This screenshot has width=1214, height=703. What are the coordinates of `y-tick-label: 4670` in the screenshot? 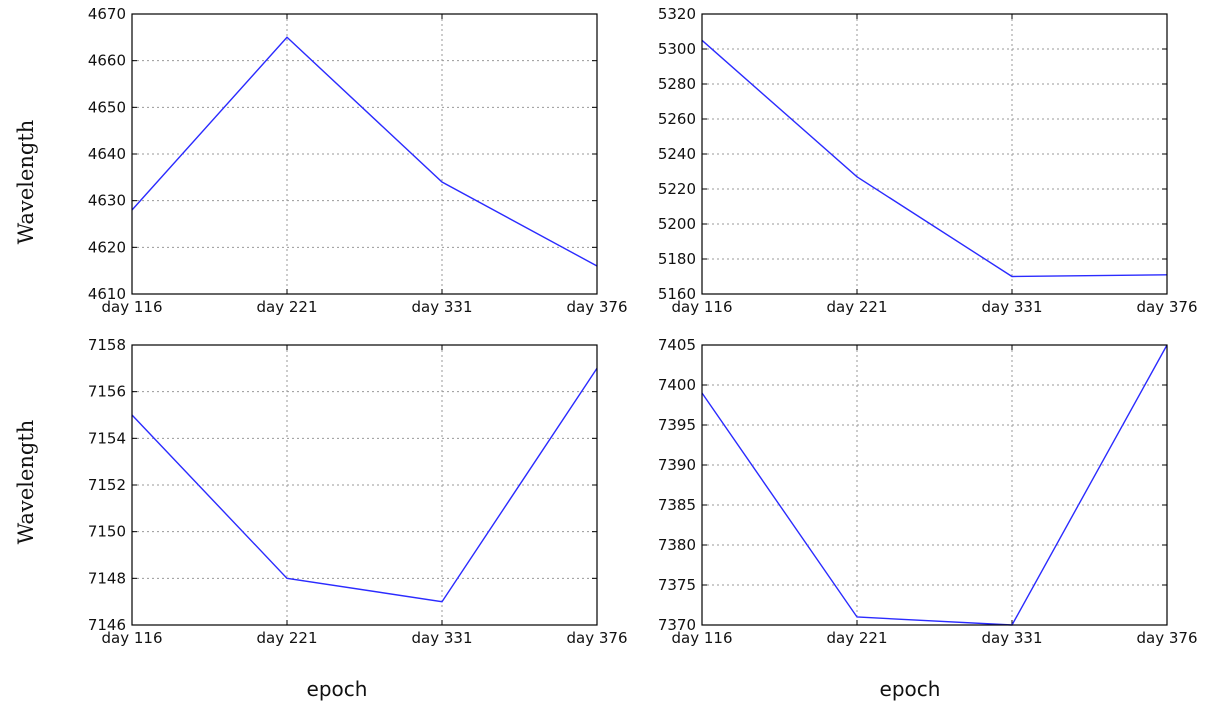 It's located at (107, 14).